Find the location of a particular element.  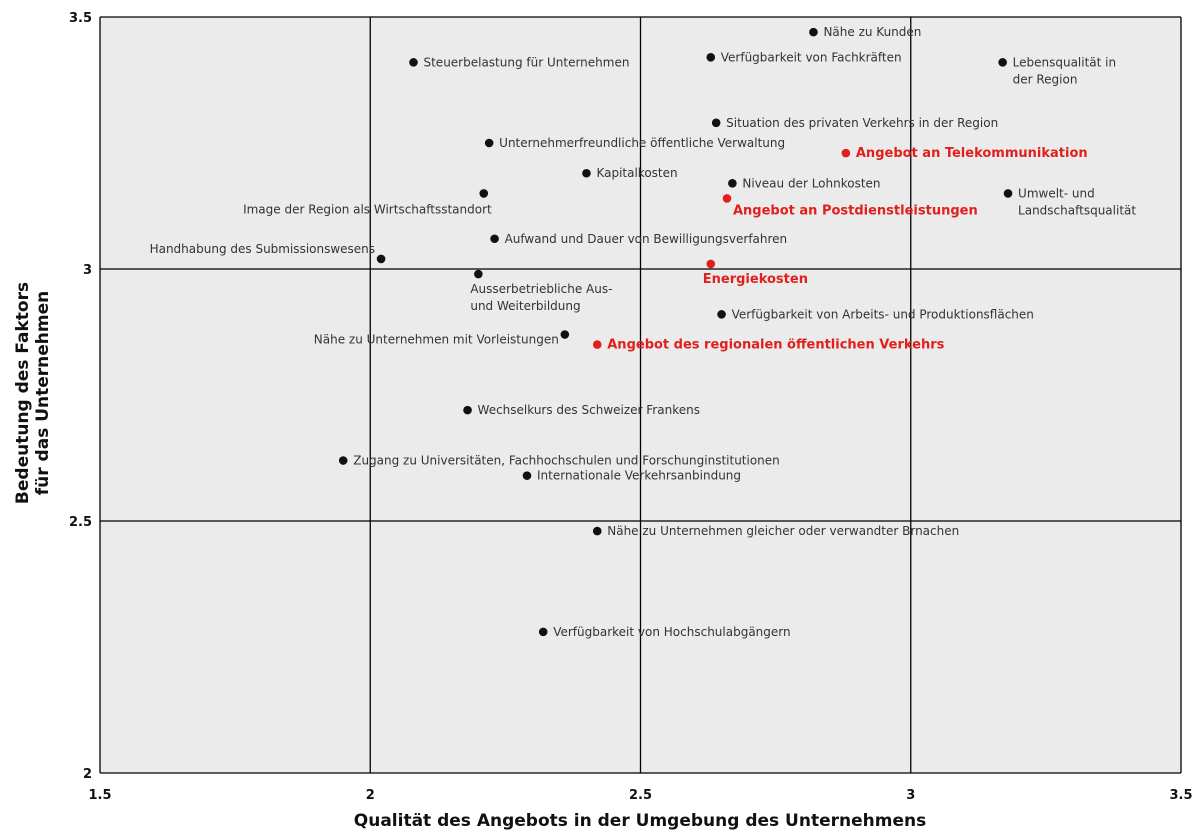

data-point-group: Angebot an Postdienstleistungen is located at coordinates (850, 206).